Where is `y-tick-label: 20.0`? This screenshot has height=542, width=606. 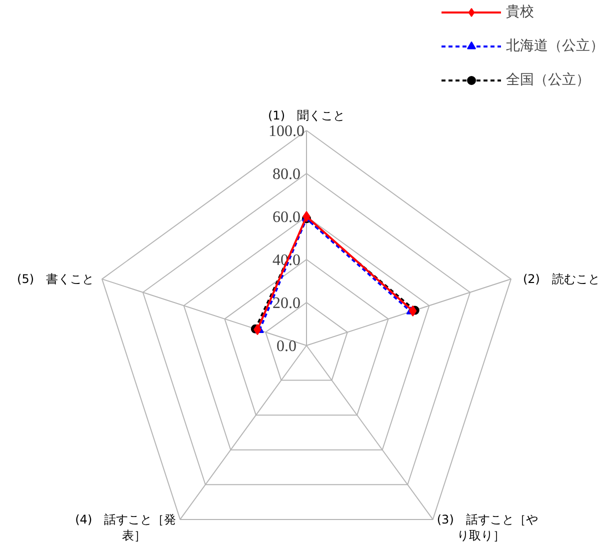
y-tick-label: 20.0 is located at coordinates (286, 303).